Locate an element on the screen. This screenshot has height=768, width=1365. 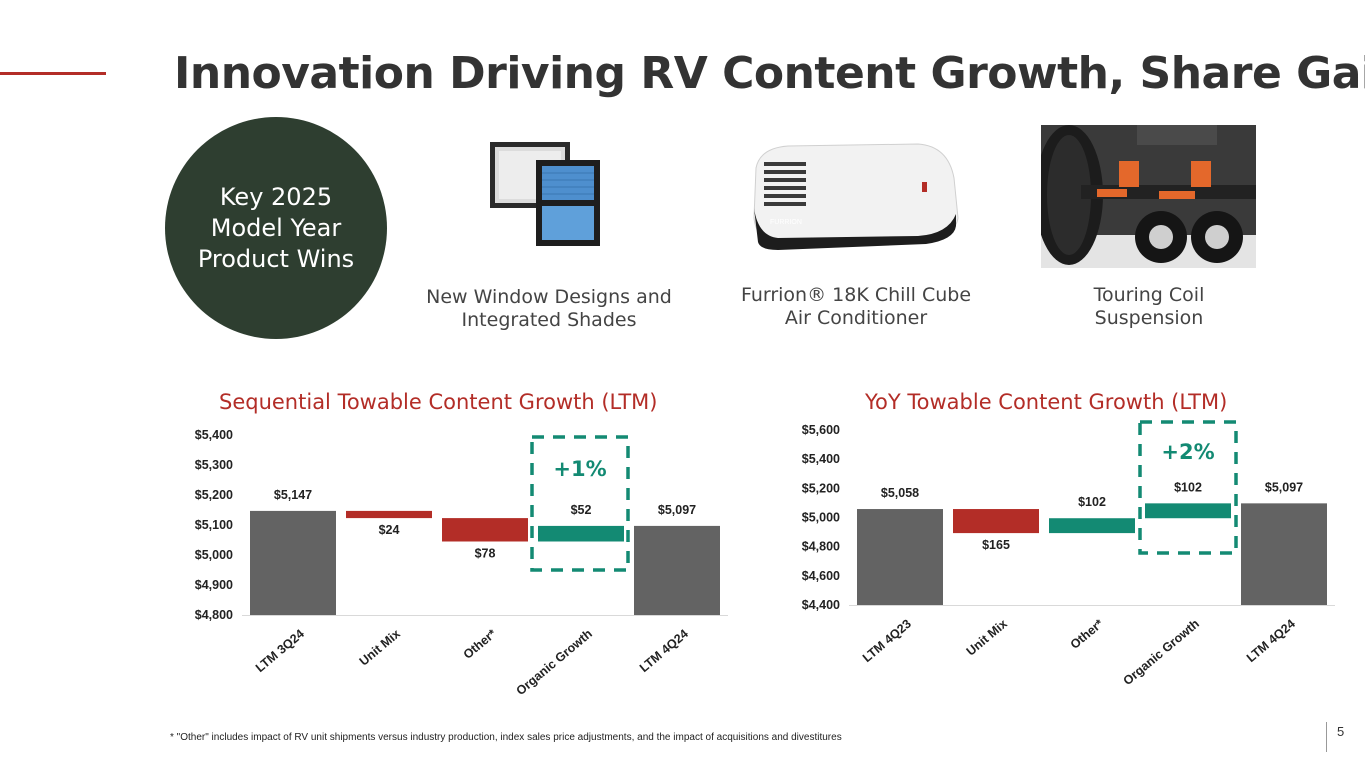
title-accent-line is located at coordinates (53, 73).